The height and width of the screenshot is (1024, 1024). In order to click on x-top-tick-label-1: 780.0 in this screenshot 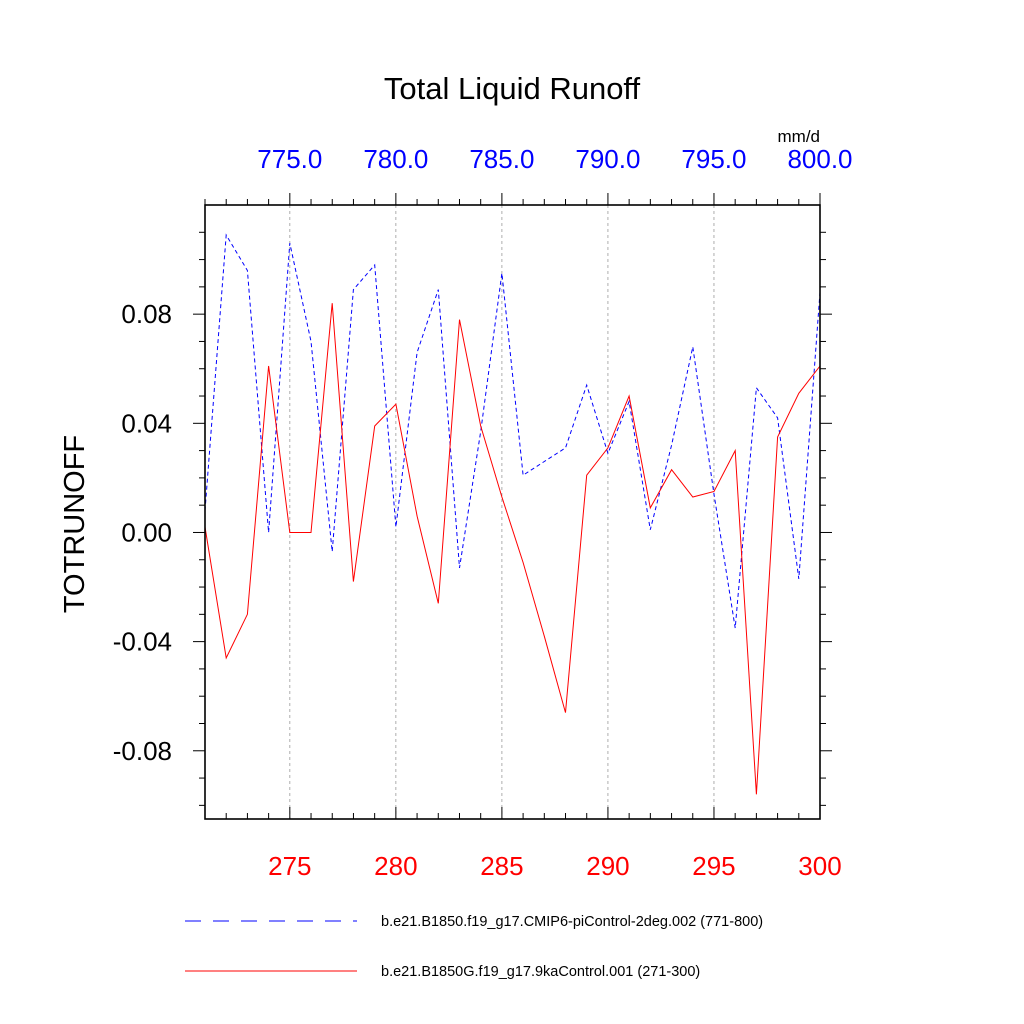, I will do `click(395, 159)`.